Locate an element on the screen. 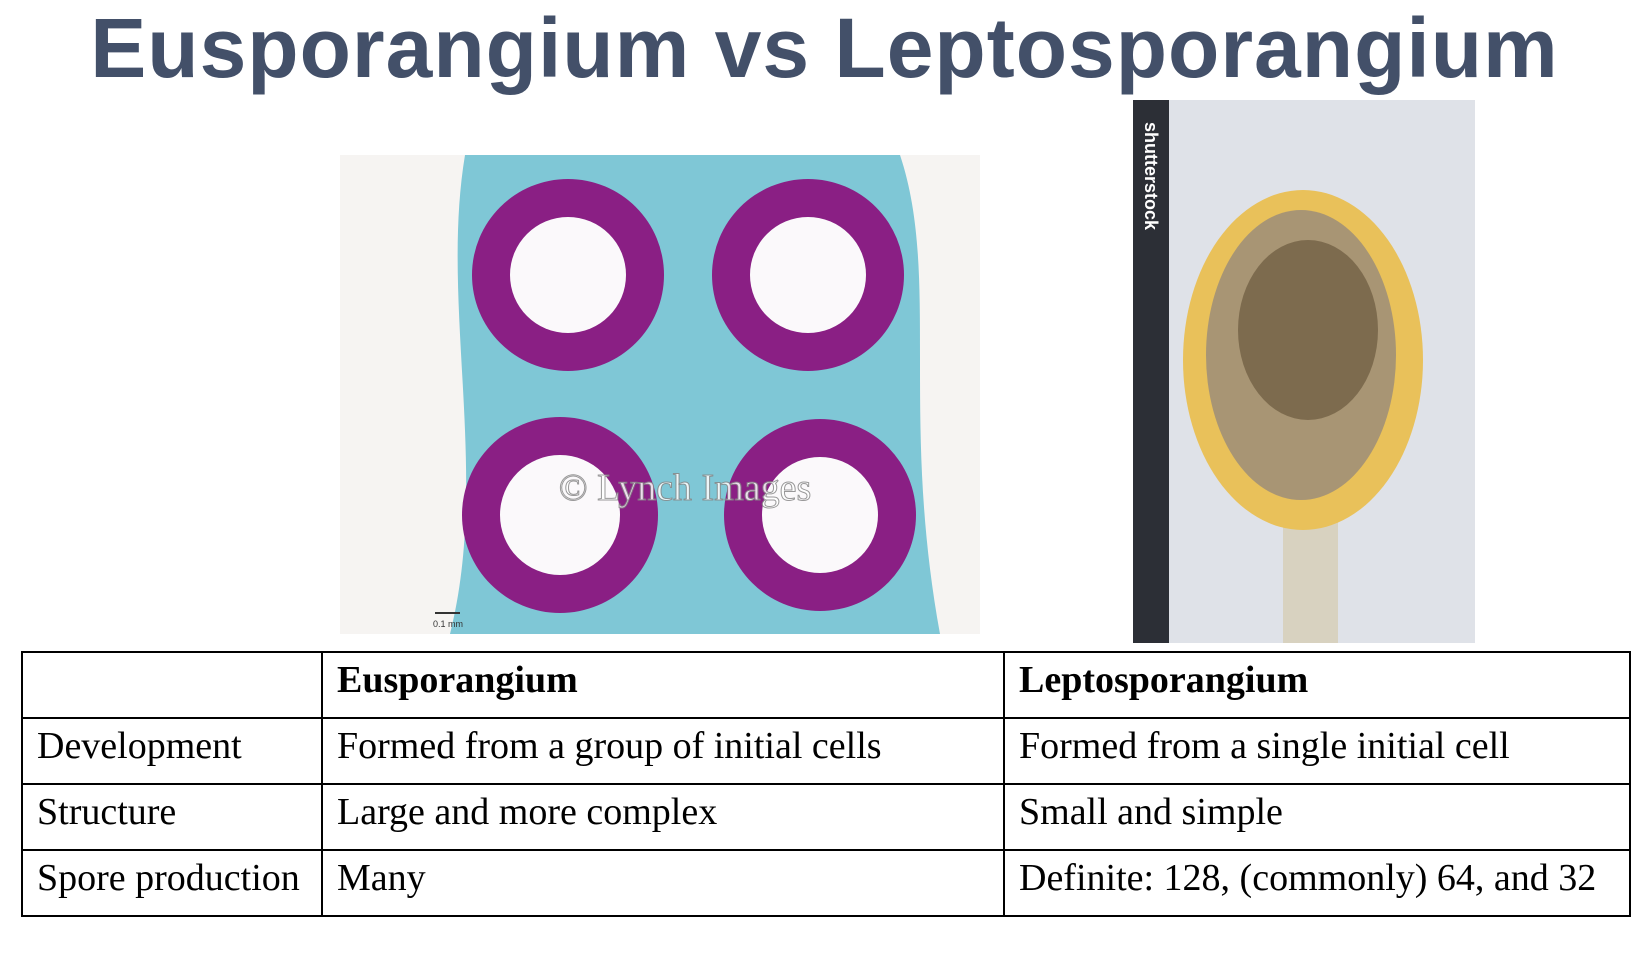  column-header: Leptosporangium is located at coordinates (1317, 685).